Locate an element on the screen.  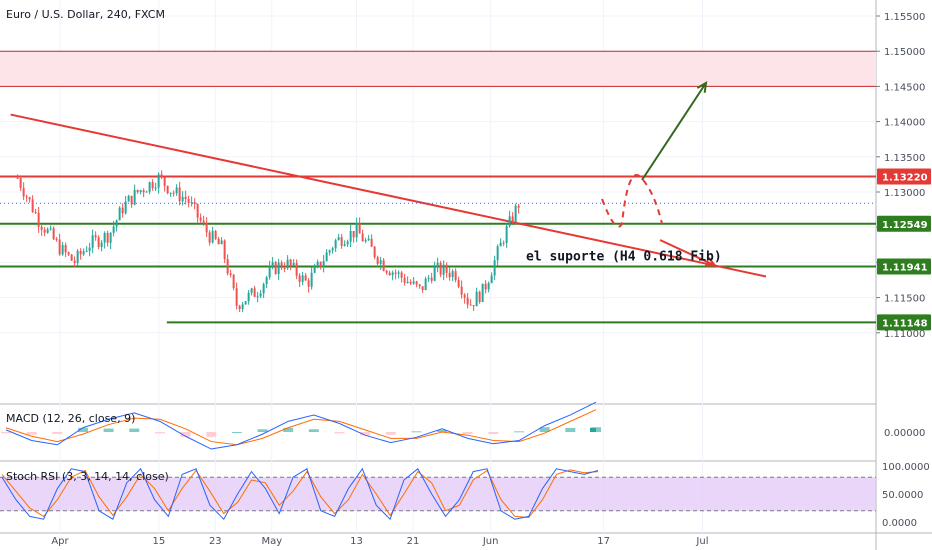
price-tag: 1.13220 is located at coordinates (904, 176).